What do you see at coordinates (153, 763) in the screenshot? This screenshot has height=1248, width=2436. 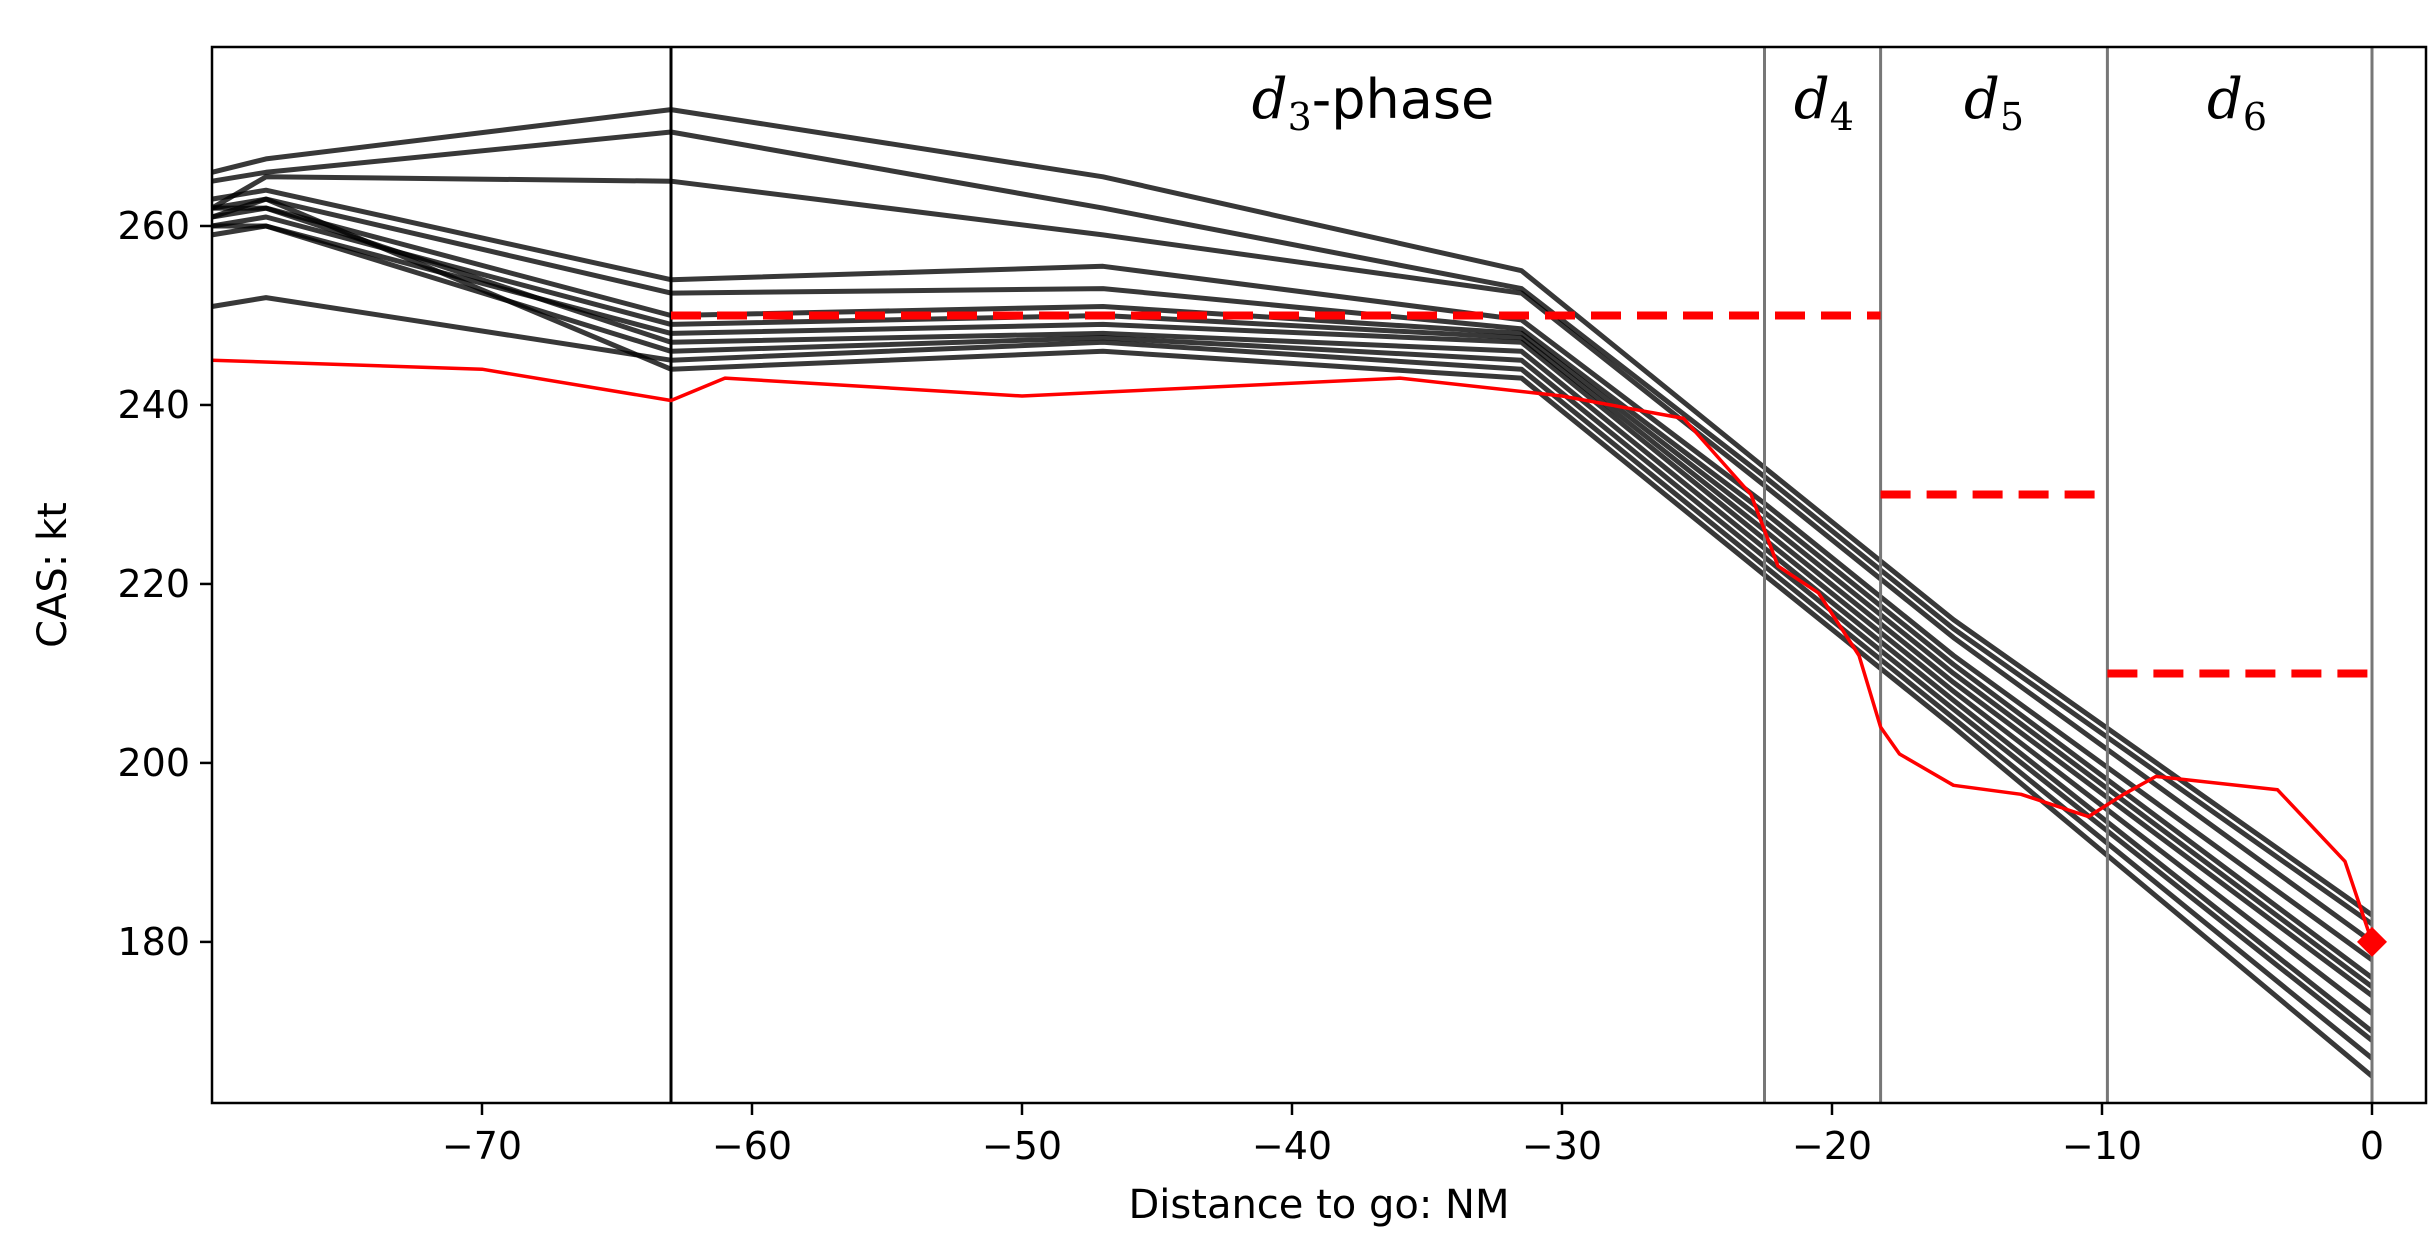 I see `y-tick-label: 200` at bounding box center [153, 763].